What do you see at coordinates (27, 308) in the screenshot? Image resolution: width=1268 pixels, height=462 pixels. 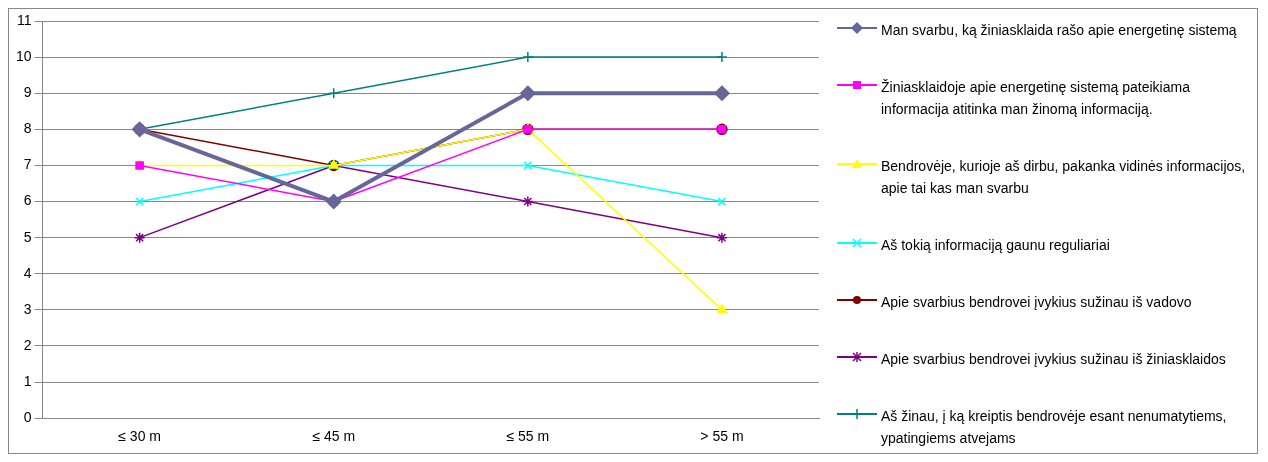 I see `y-tick-label: 3` at bounding box center [27, 308].